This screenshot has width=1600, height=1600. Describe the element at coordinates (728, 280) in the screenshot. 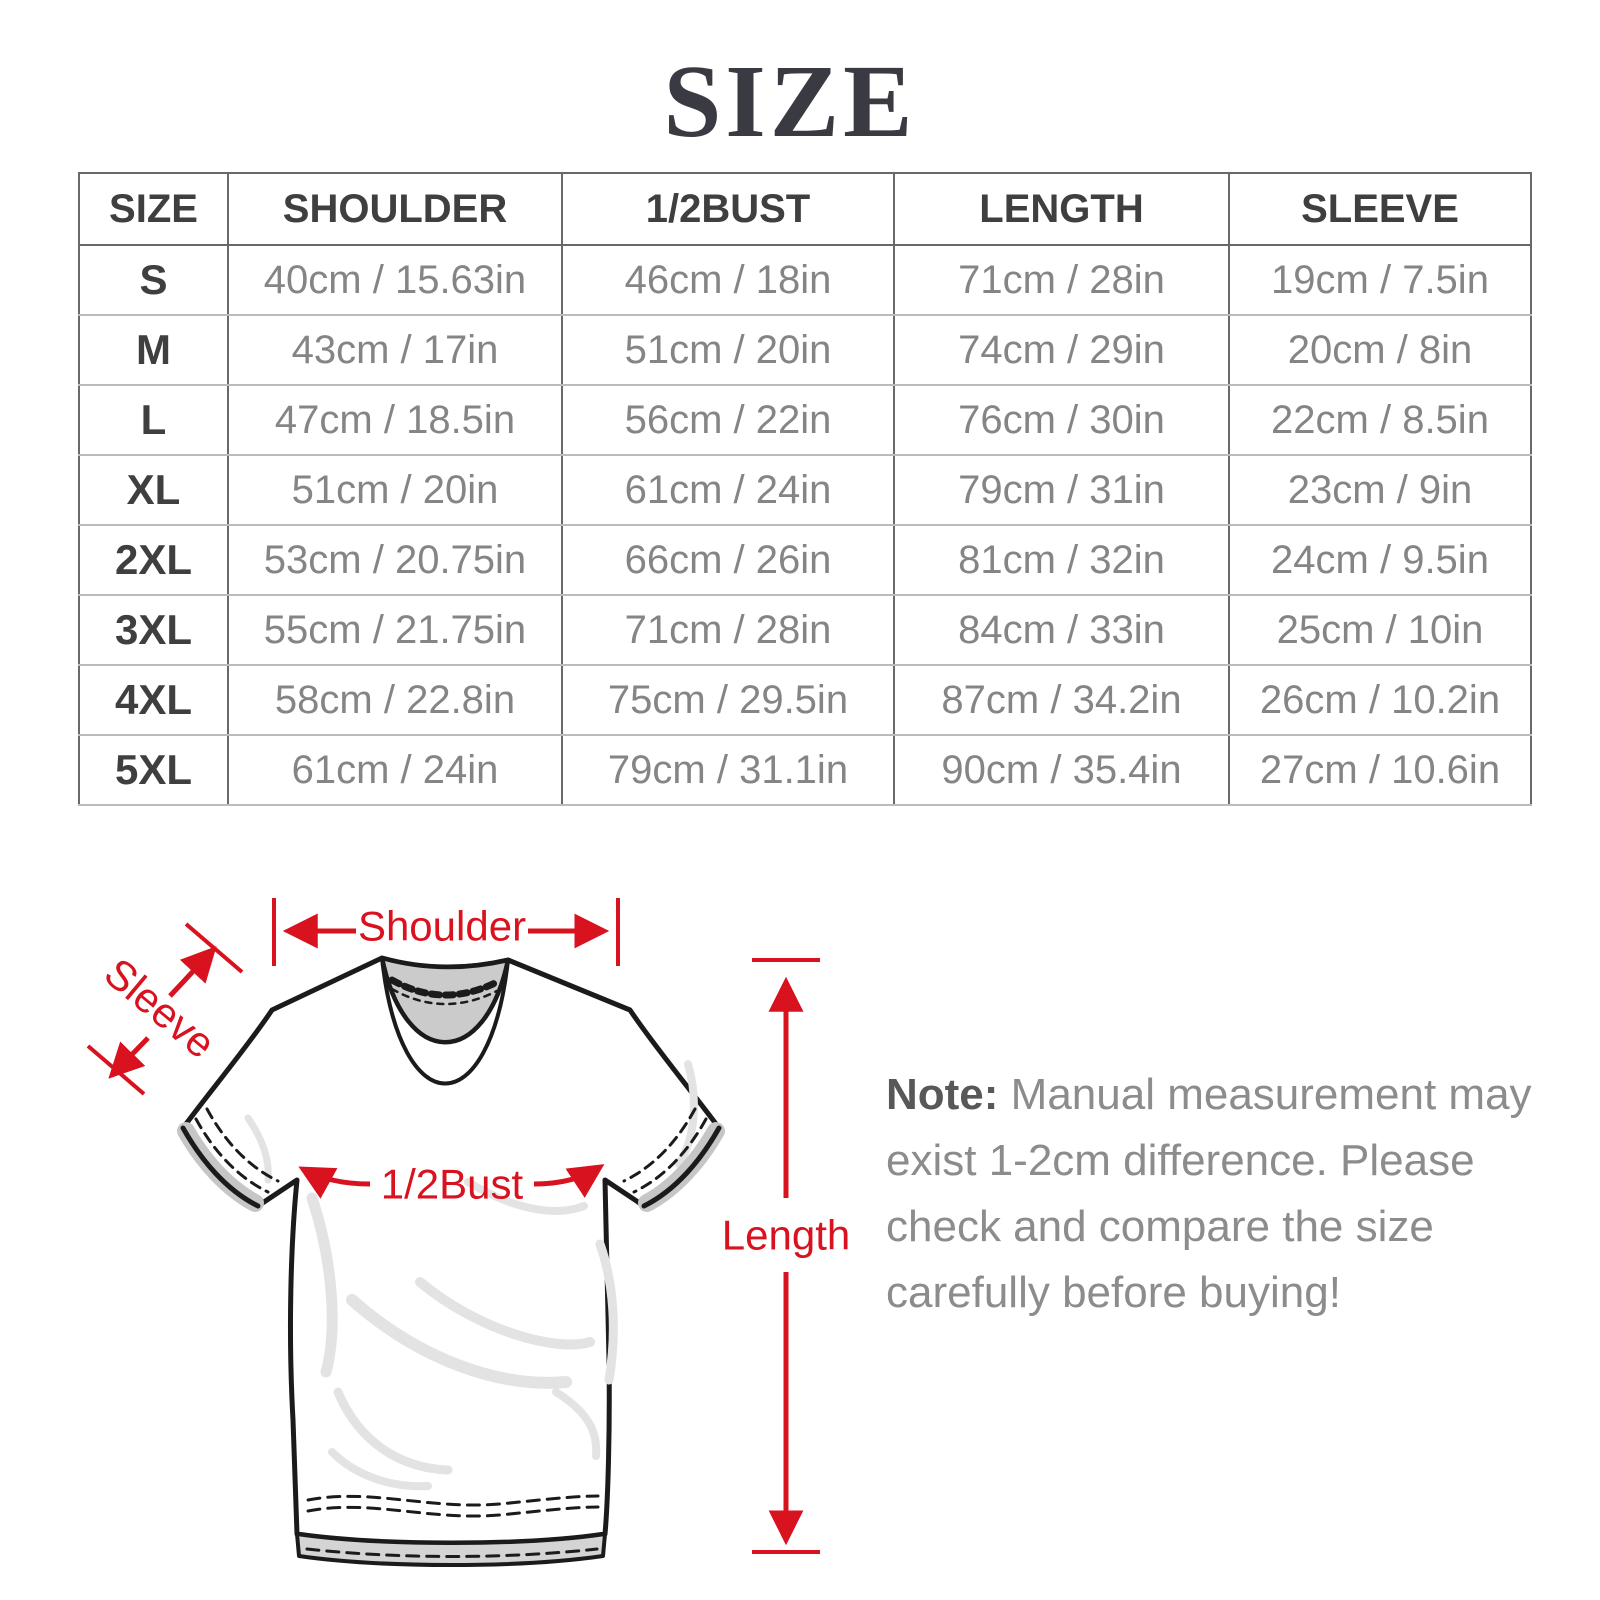

I see `bust-cell: 46cm / 18in` at that location.